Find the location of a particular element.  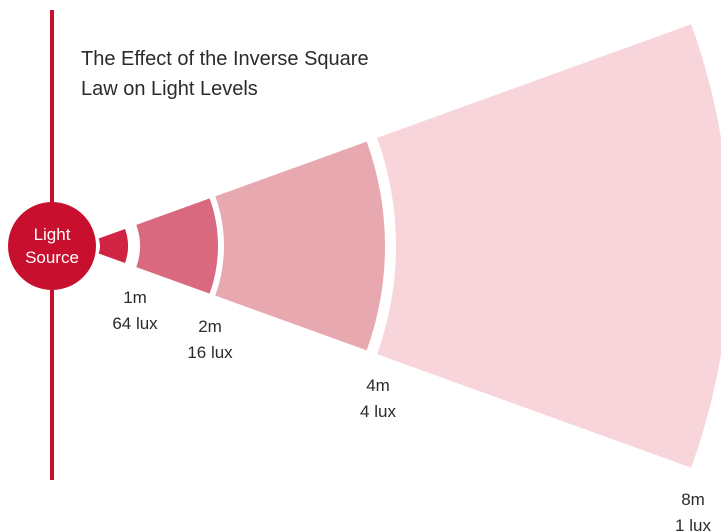

source-label: Source is located at coordinates (52, 257).